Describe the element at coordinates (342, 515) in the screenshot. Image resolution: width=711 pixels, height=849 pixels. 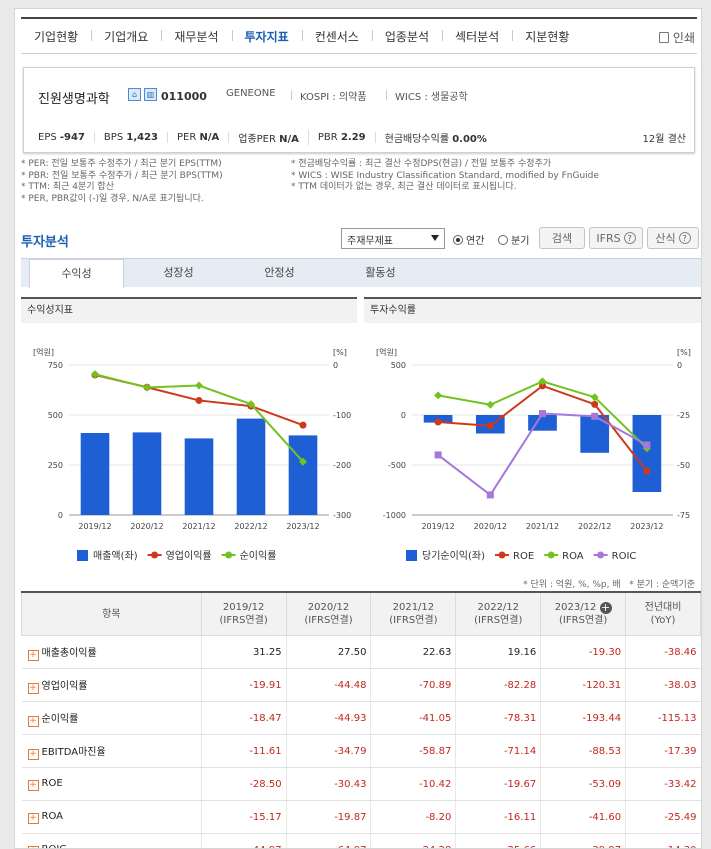
I see `y-tick-label-right: -300` at that location.